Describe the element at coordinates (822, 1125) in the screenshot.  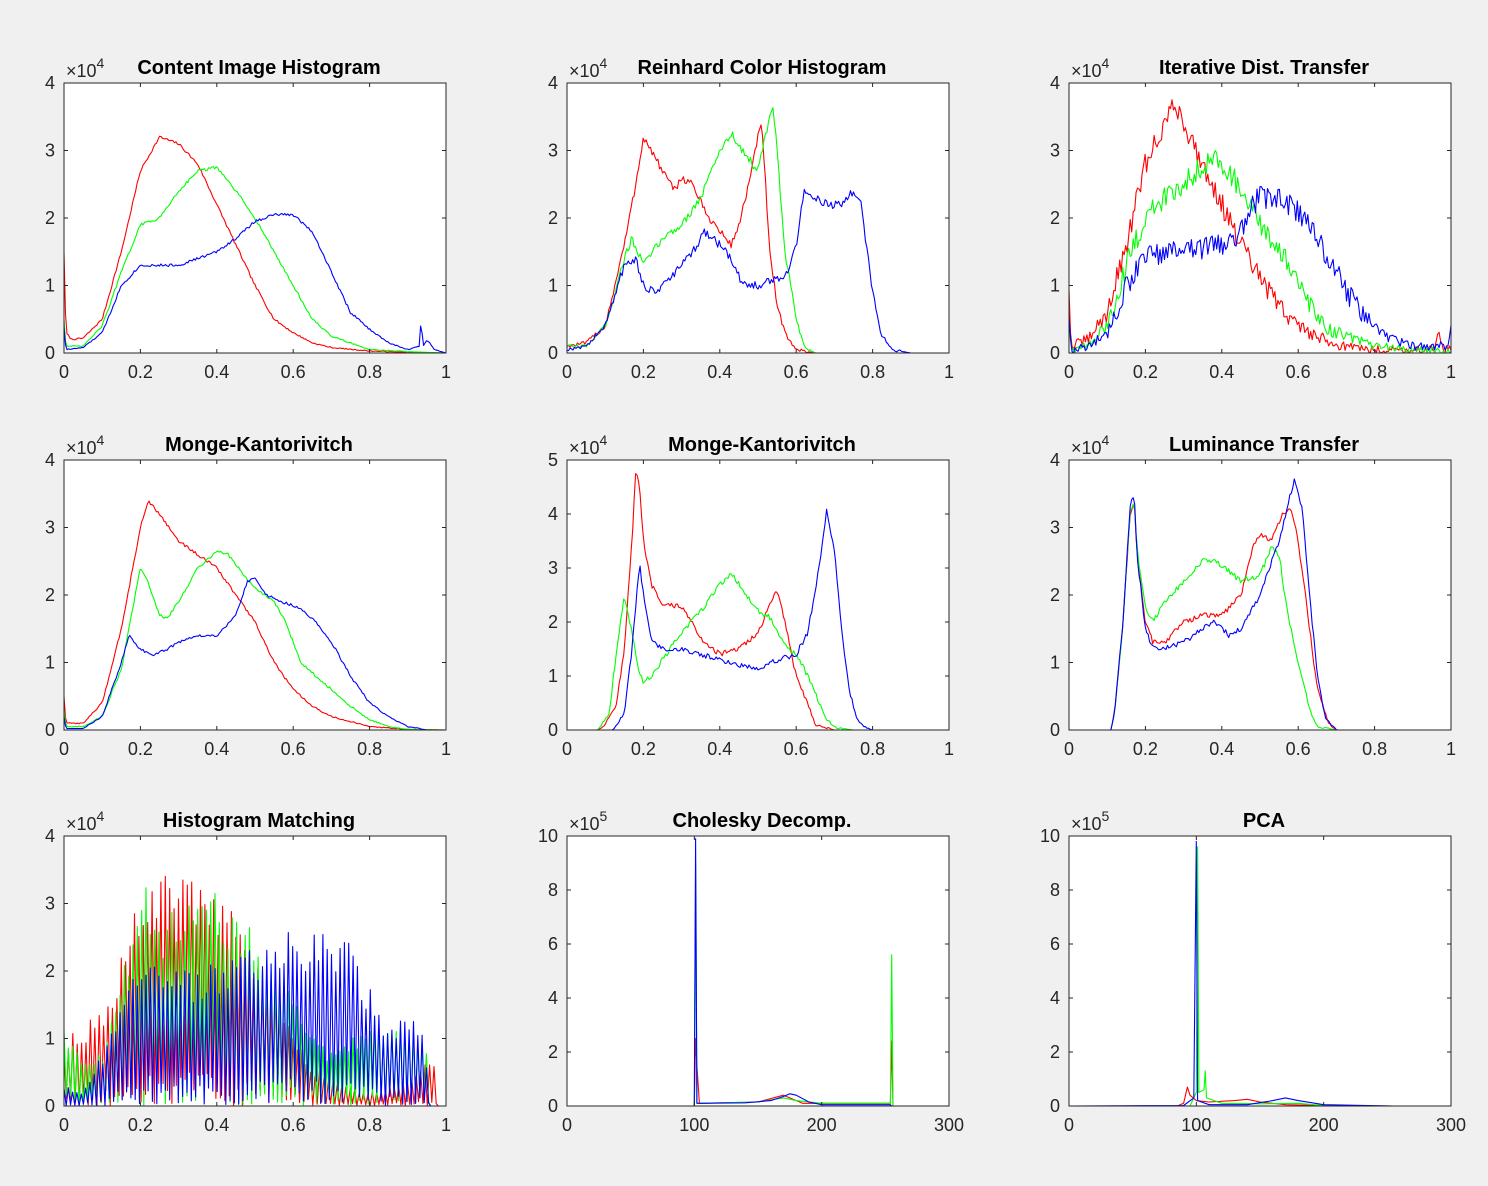
I see `x-tick-label: 200` at that location.